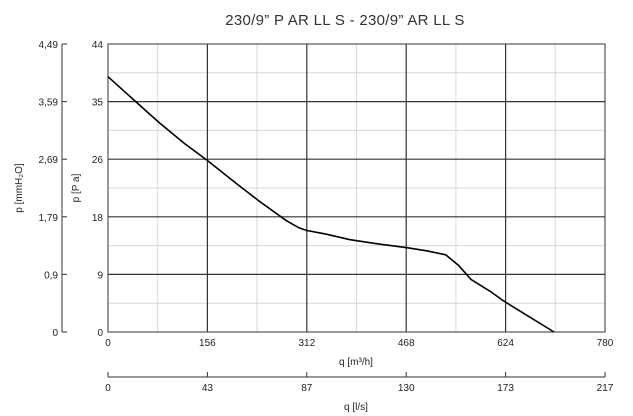  Describe the element at coordinates (359, 343) in the screenshot. I see `x-tick-labels: 0 156 312 468 624 780` at that location.